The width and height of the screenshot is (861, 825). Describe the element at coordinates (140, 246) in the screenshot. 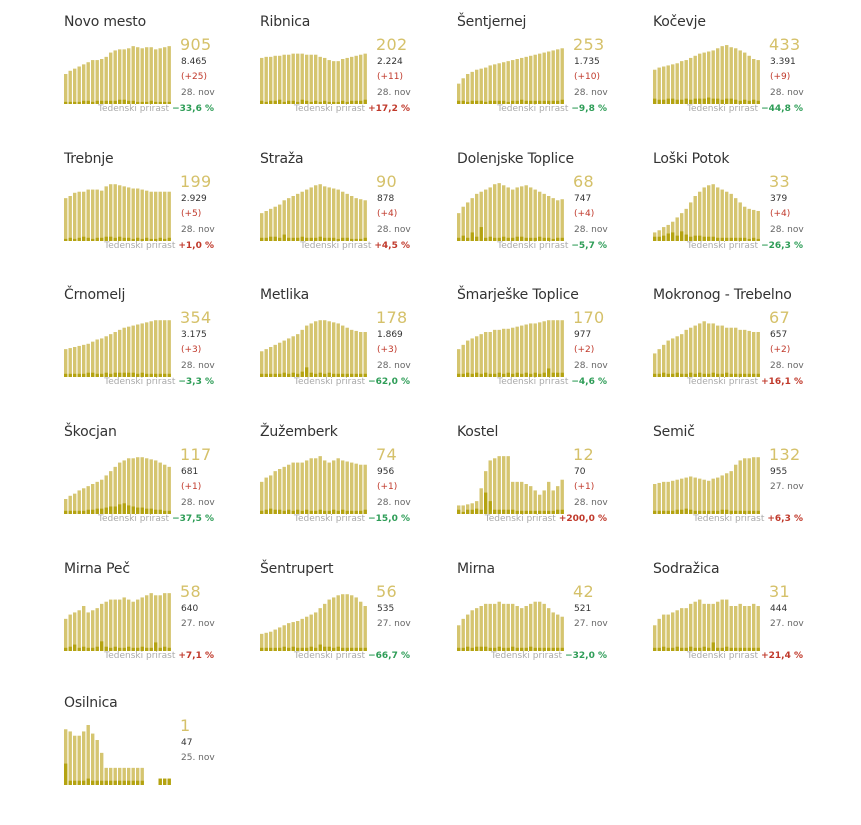

I see `growth-label: Tedenski prirast` at that location.